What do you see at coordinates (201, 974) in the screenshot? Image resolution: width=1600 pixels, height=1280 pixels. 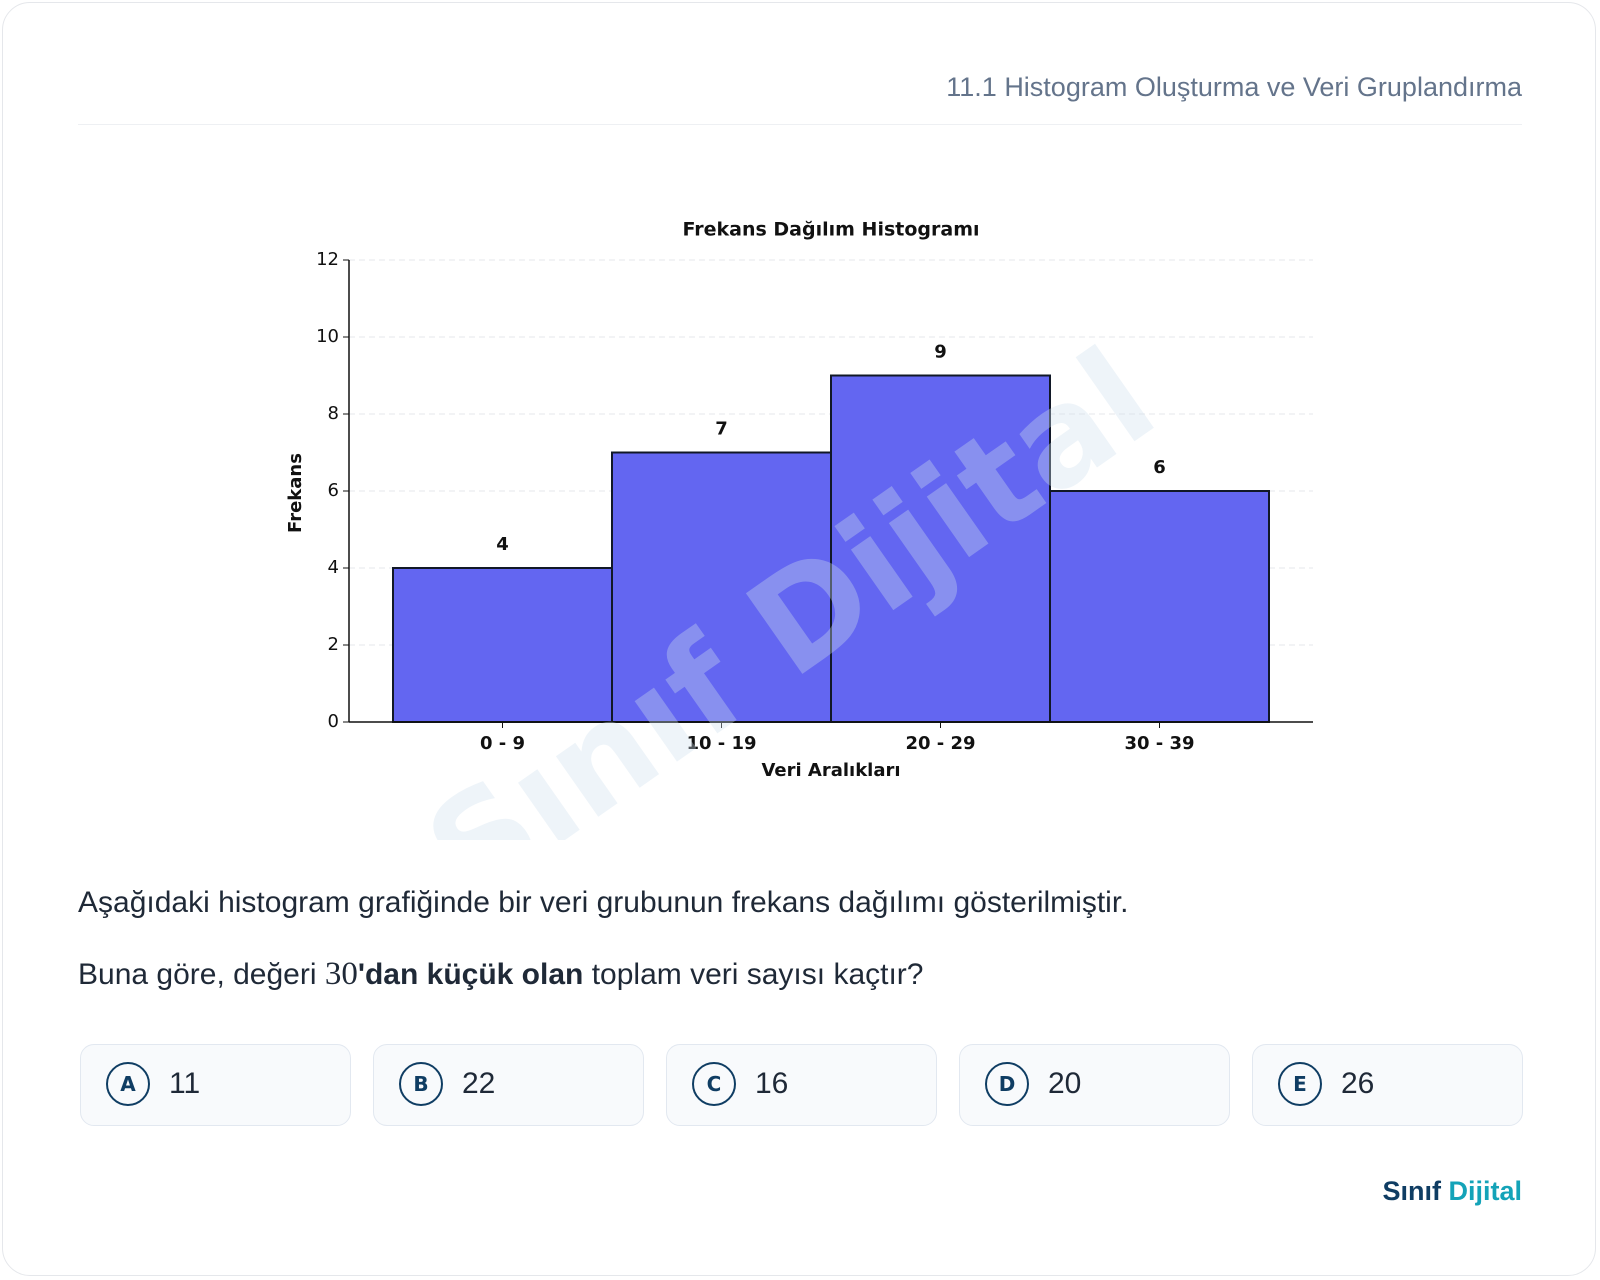 I see `question-text: Buna göre, değeri` at bounding box center [201, 974].